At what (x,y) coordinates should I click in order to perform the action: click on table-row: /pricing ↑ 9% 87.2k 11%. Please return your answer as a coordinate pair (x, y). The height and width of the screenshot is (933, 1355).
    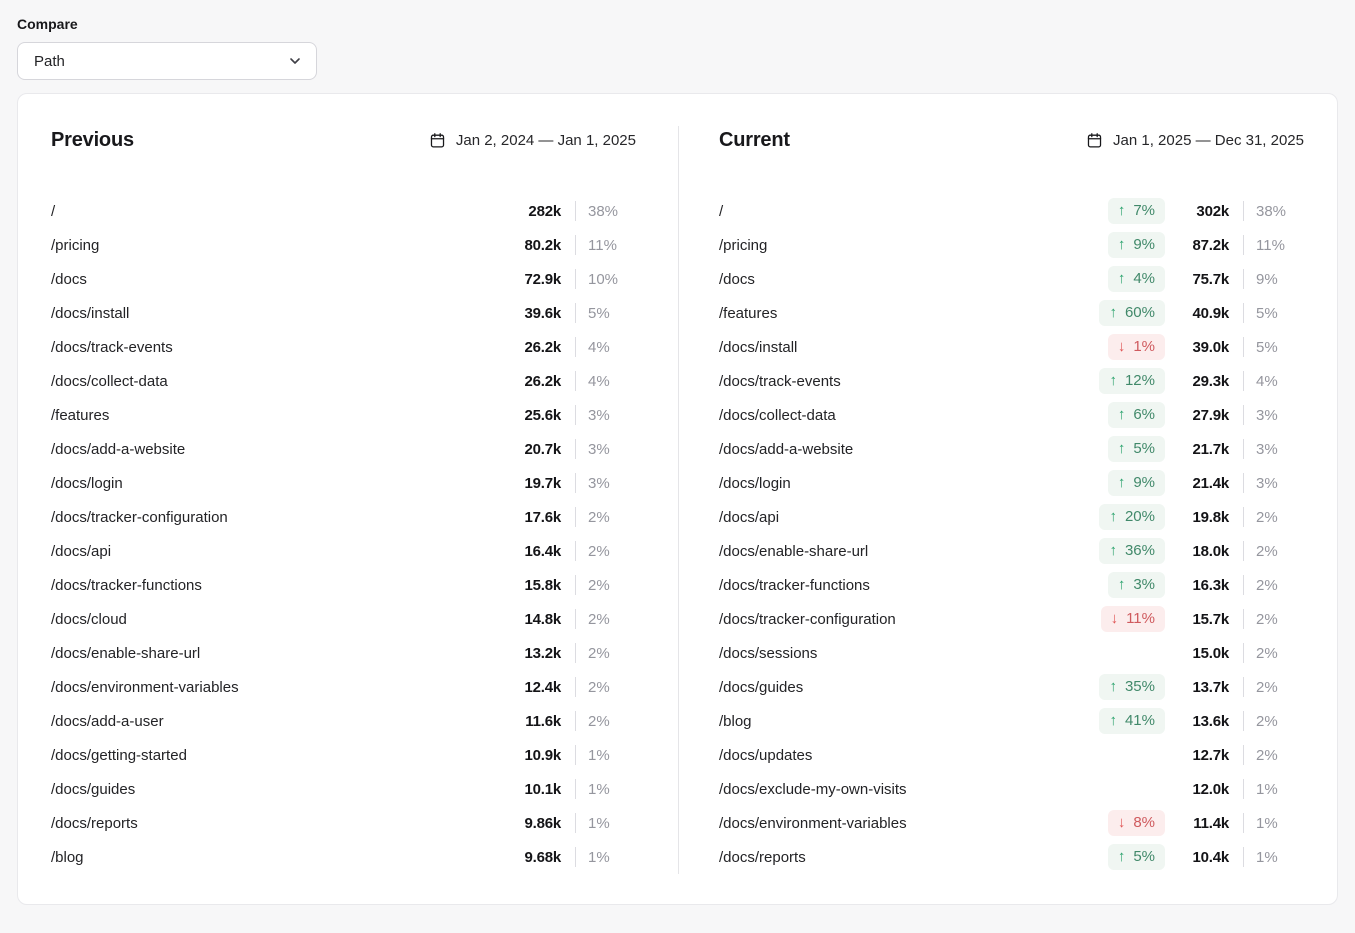
    Looking at the image, I should click on (1011, 245).